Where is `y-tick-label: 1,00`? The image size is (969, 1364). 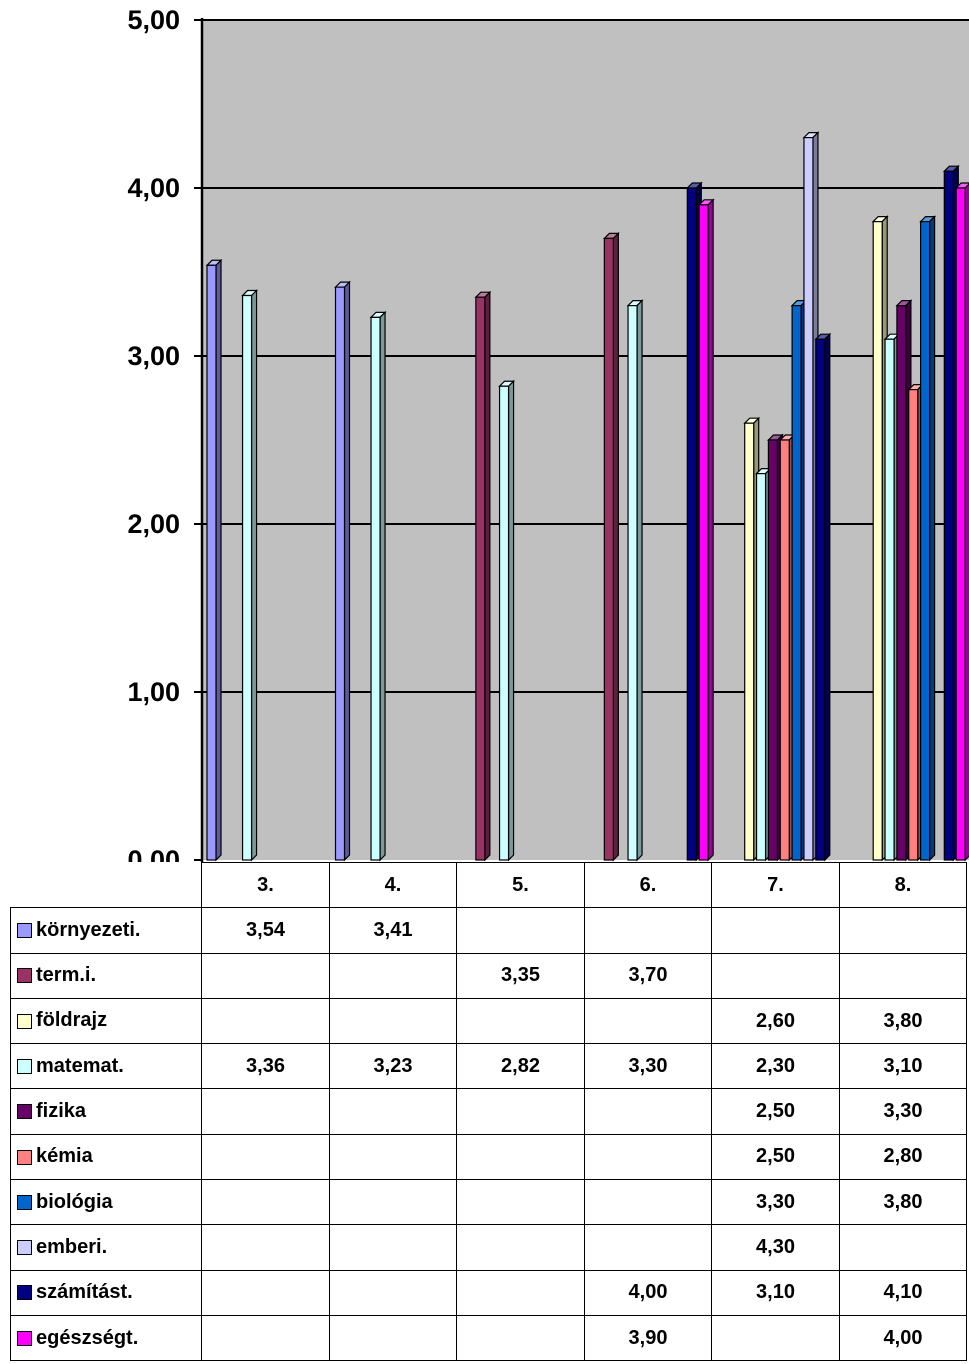 y-tick-label: 1,00 is located at coordinates (153, 692).